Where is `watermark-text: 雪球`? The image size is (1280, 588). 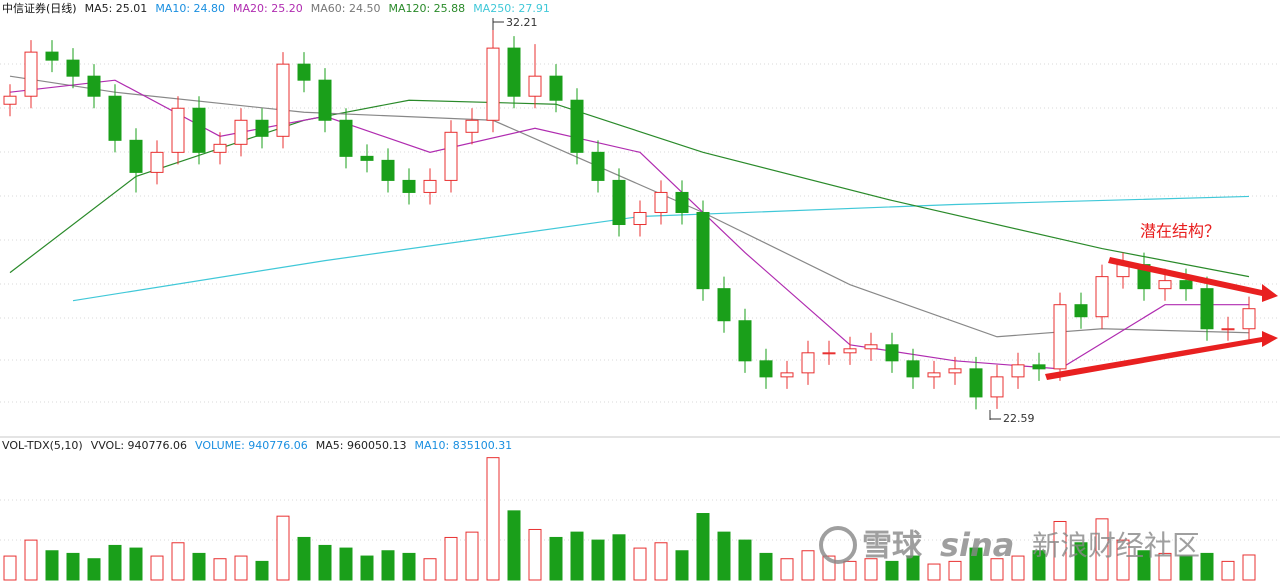
watermark-text: 雪球 is located at coordinates (892, 546).